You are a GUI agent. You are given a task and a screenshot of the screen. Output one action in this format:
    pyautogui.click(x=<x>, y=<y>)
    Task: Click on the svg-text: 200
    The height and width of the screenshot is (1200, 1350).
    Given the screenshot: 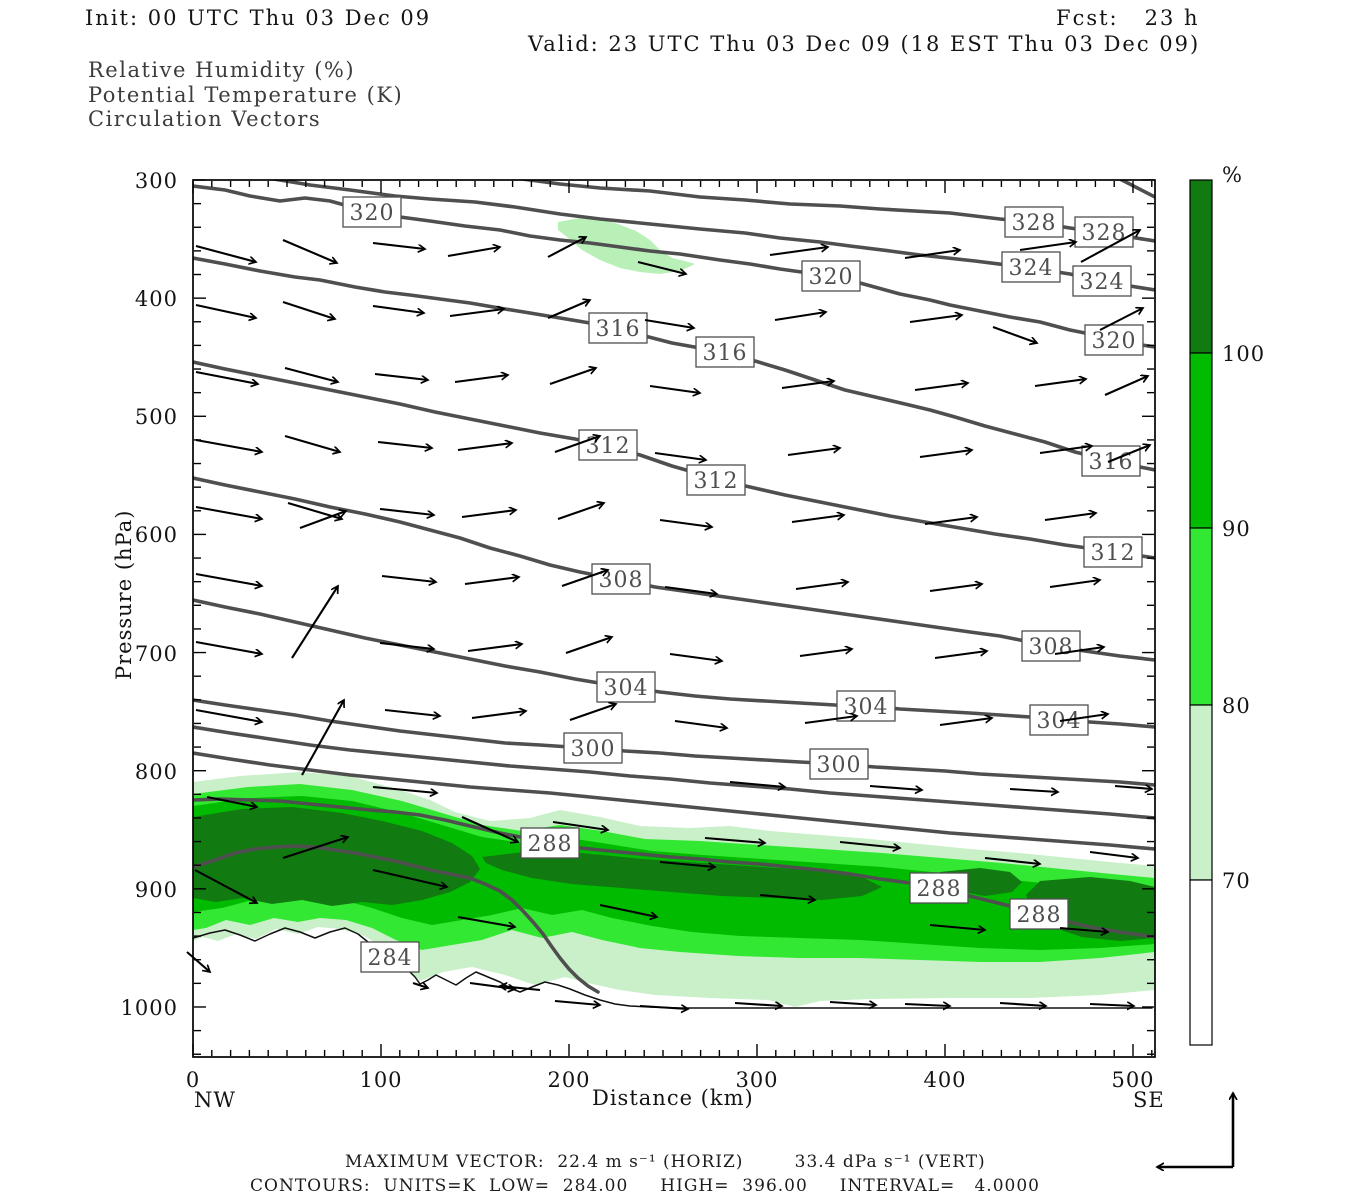 What is the action you would take?
    pyautogui.click(x=568, y=1080)
    